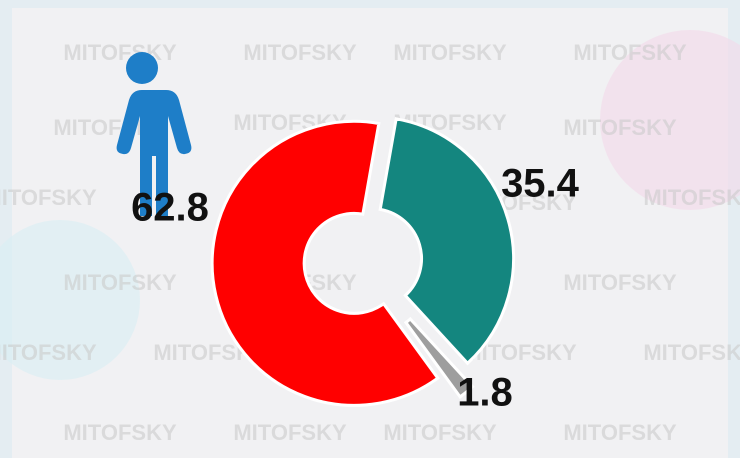  What do you see at coordinates (154, 134) in the screenshot?
I see `person-icon` at bounding box center [154, 134].